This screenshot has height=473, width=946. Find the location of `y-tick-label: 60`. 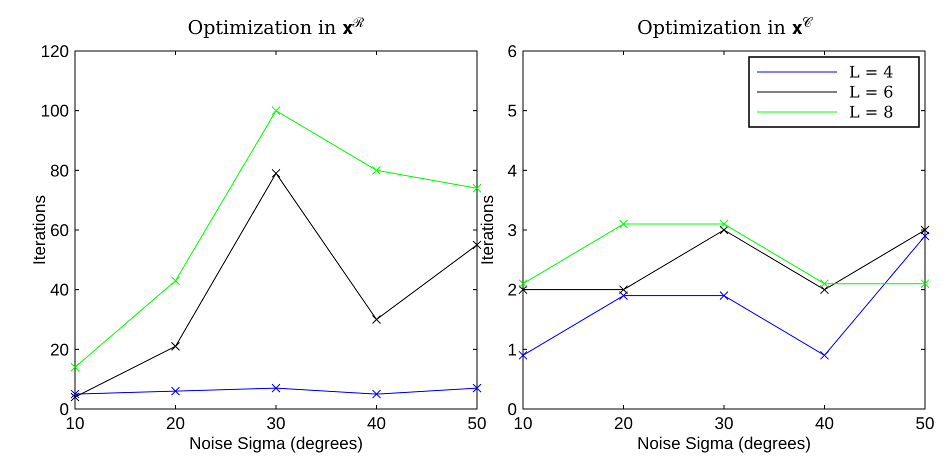

y-tick-label: 60 is located at coordinates (59, 230).